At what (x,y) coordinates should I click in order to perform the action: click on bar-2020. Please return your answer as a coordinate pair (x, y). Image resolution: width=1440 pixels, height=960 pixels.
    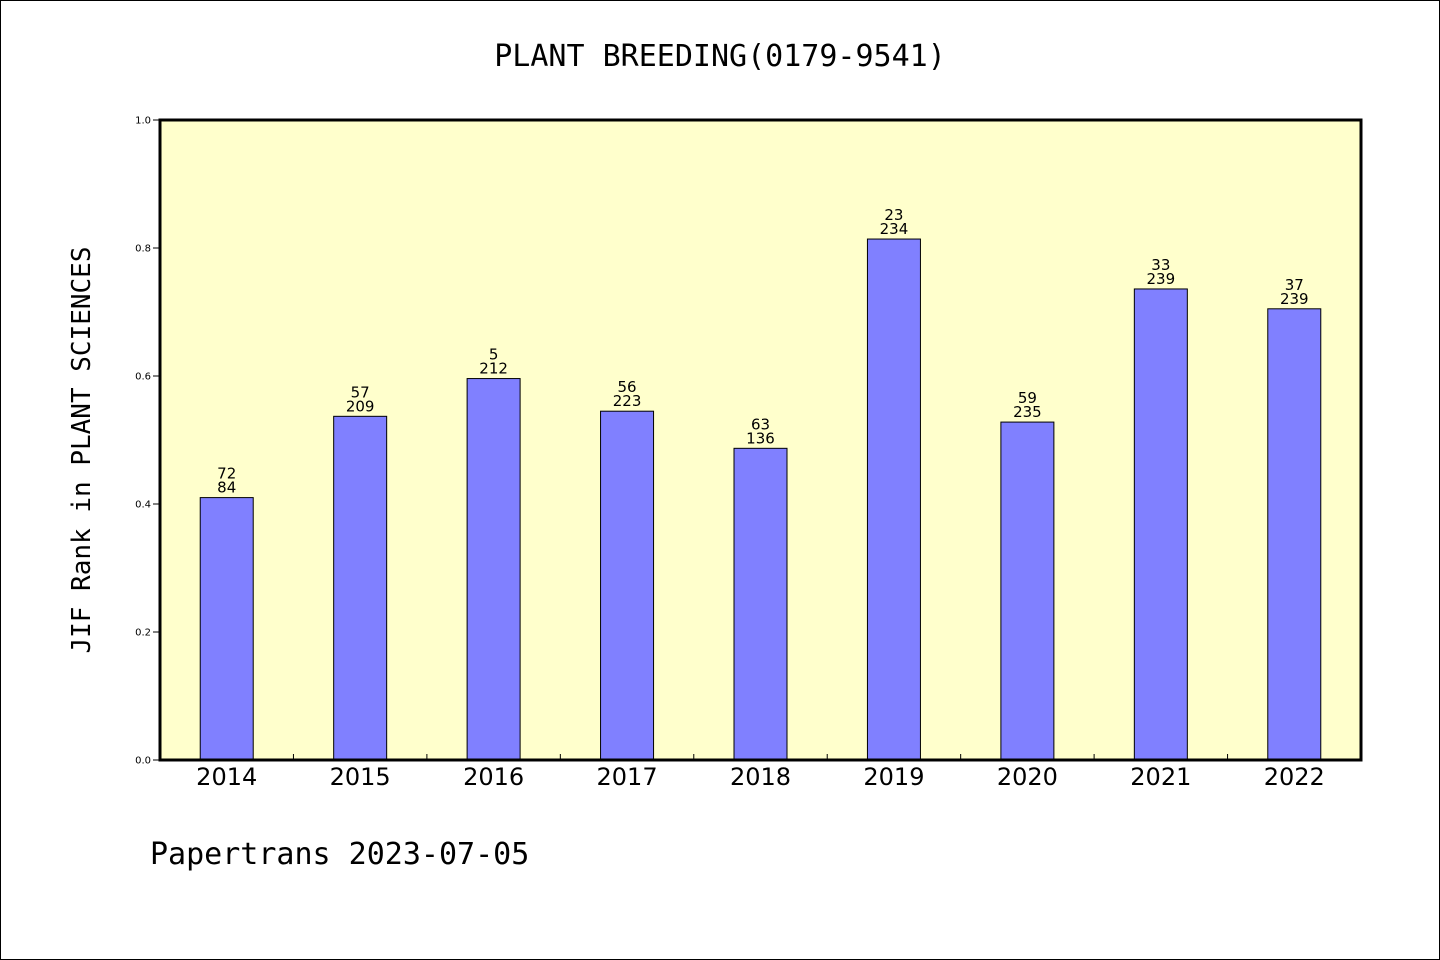
    Looking at the image, I should click on (1027, 591).